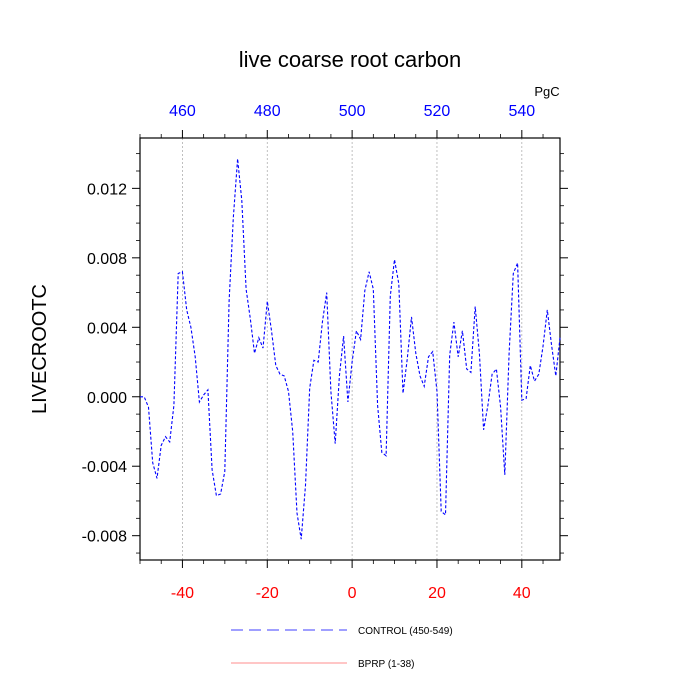  Describe the element at coordinates (342, 648) in the screenshot. I see `legend: CONTROL (450-549) BPRP (1-38)` at that location.